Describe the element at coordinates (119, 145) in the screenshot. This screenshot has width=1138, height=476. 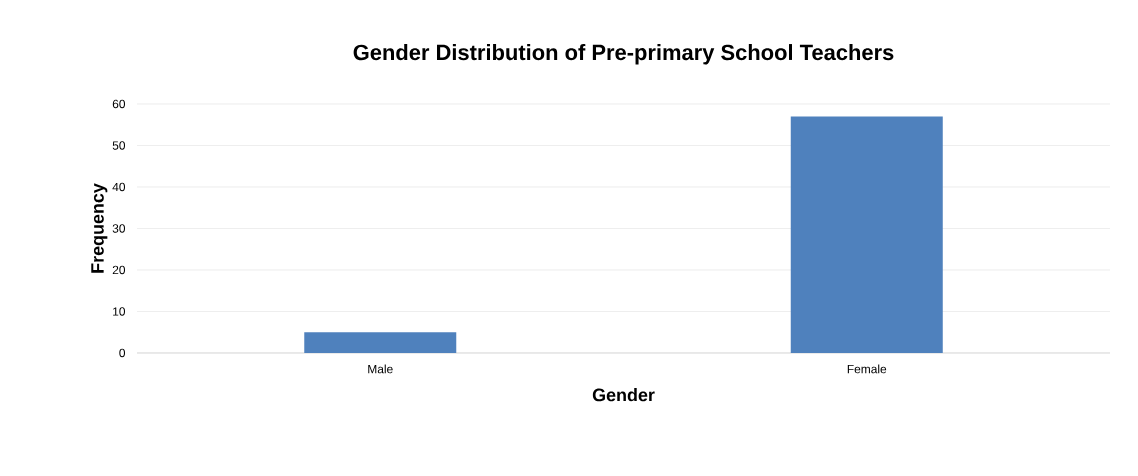
I see `y-tick-label: 50` at that location.